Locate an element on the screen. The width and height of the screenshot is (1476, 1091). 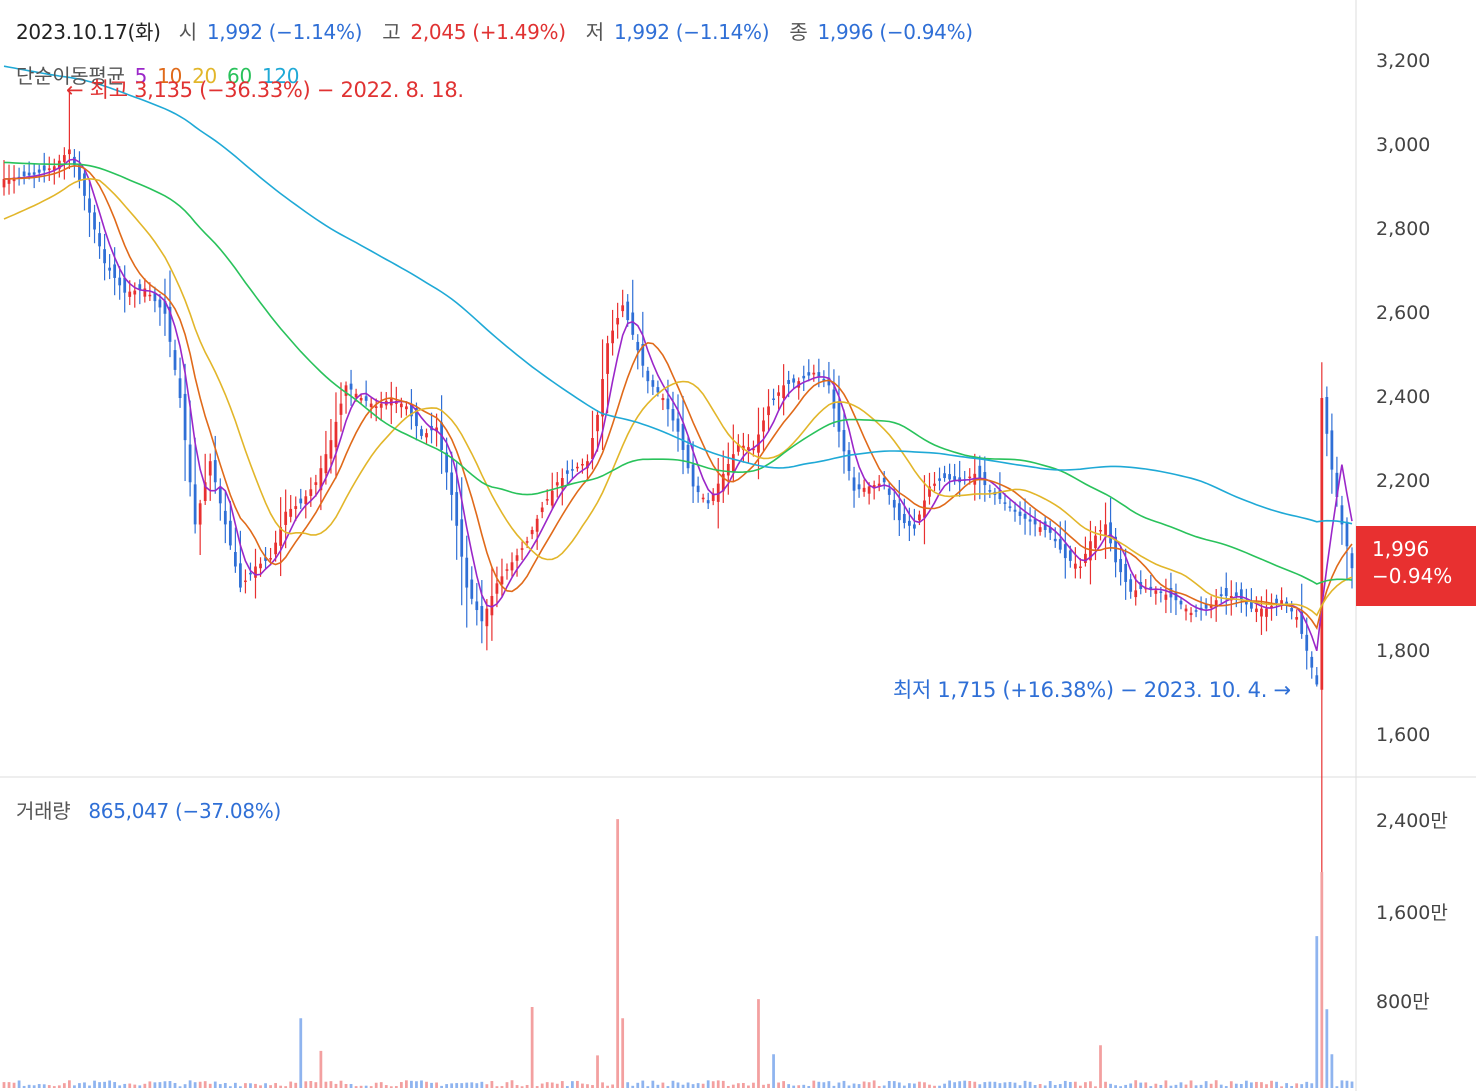
low-label: 저 is located at coordinates (594, 32).